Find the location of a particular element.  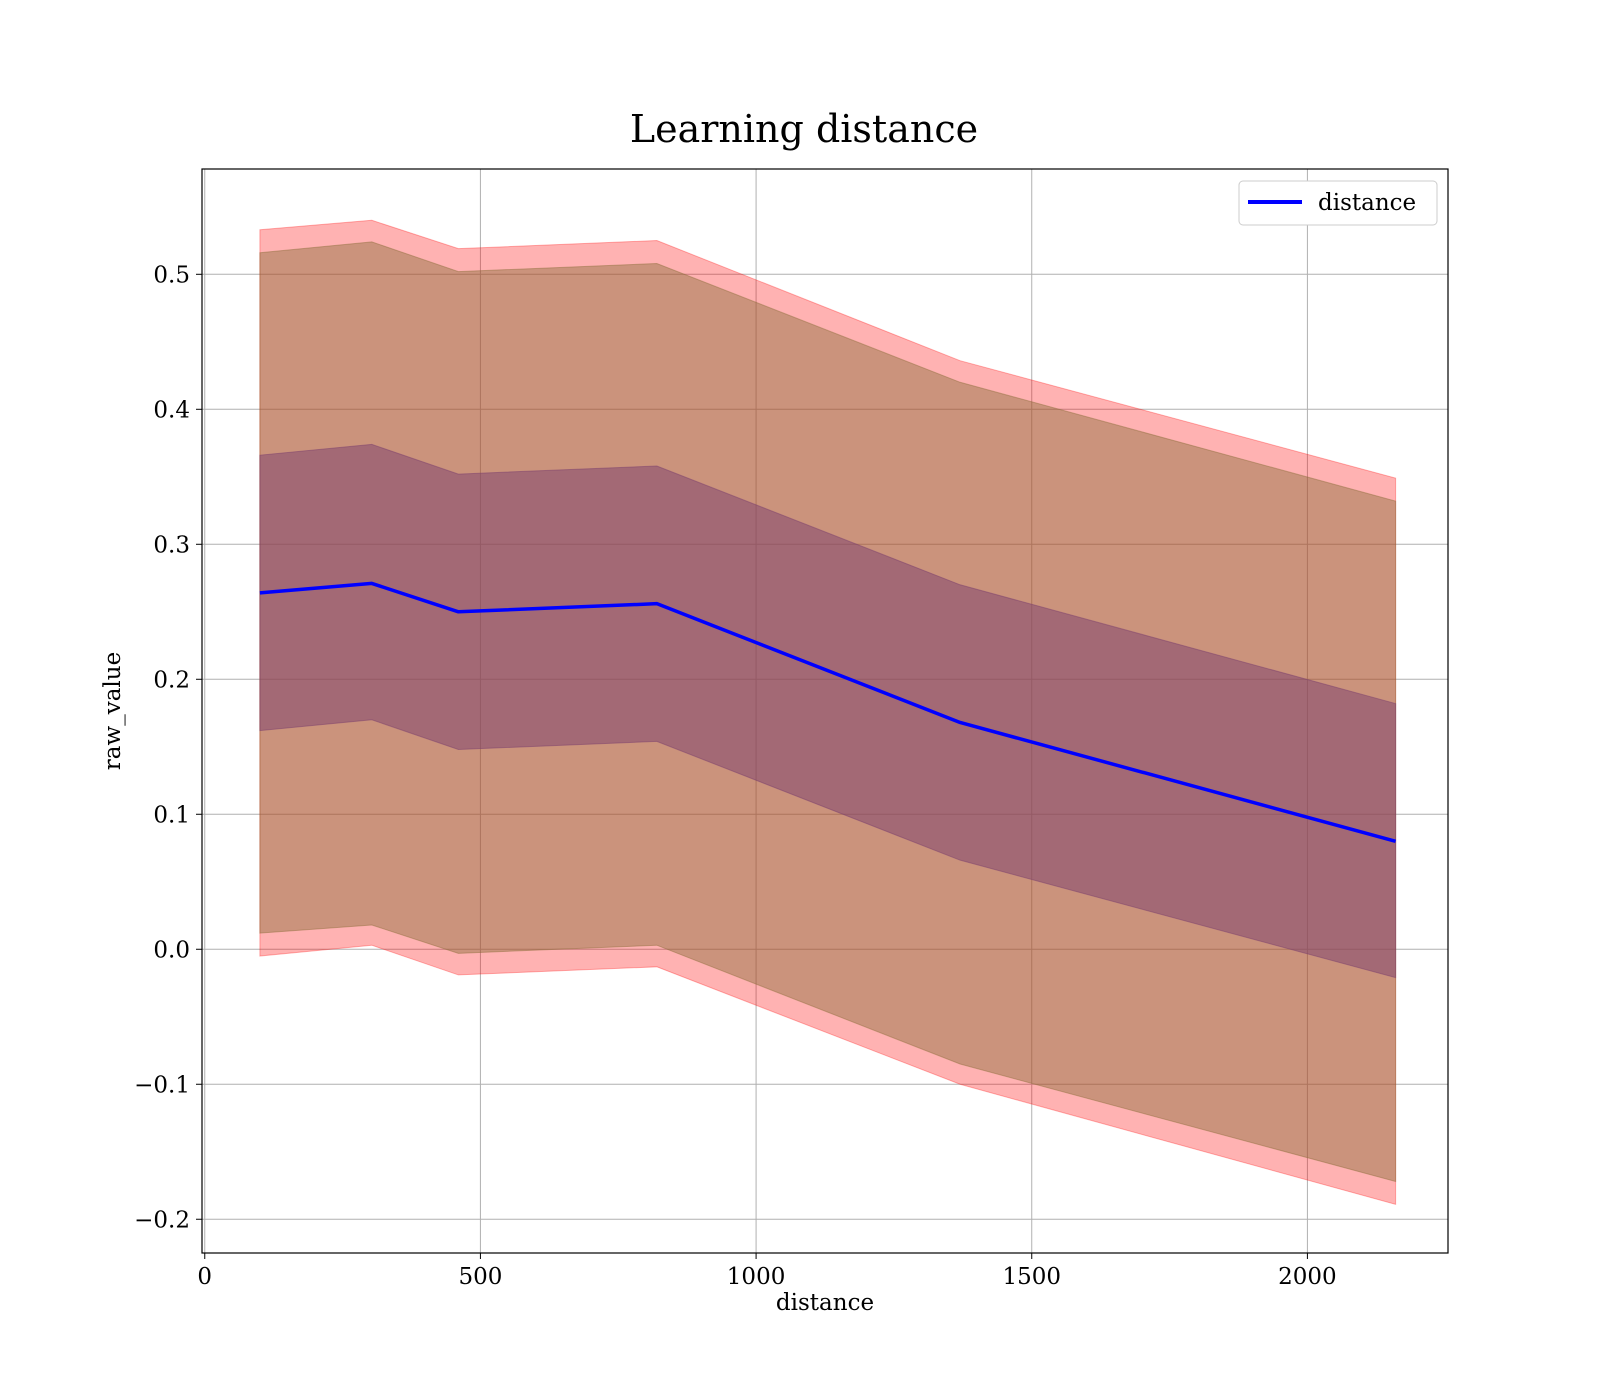

x-axis-ticks: 0 500 1000 1500 2000 is located at coordinates (767, 1271).